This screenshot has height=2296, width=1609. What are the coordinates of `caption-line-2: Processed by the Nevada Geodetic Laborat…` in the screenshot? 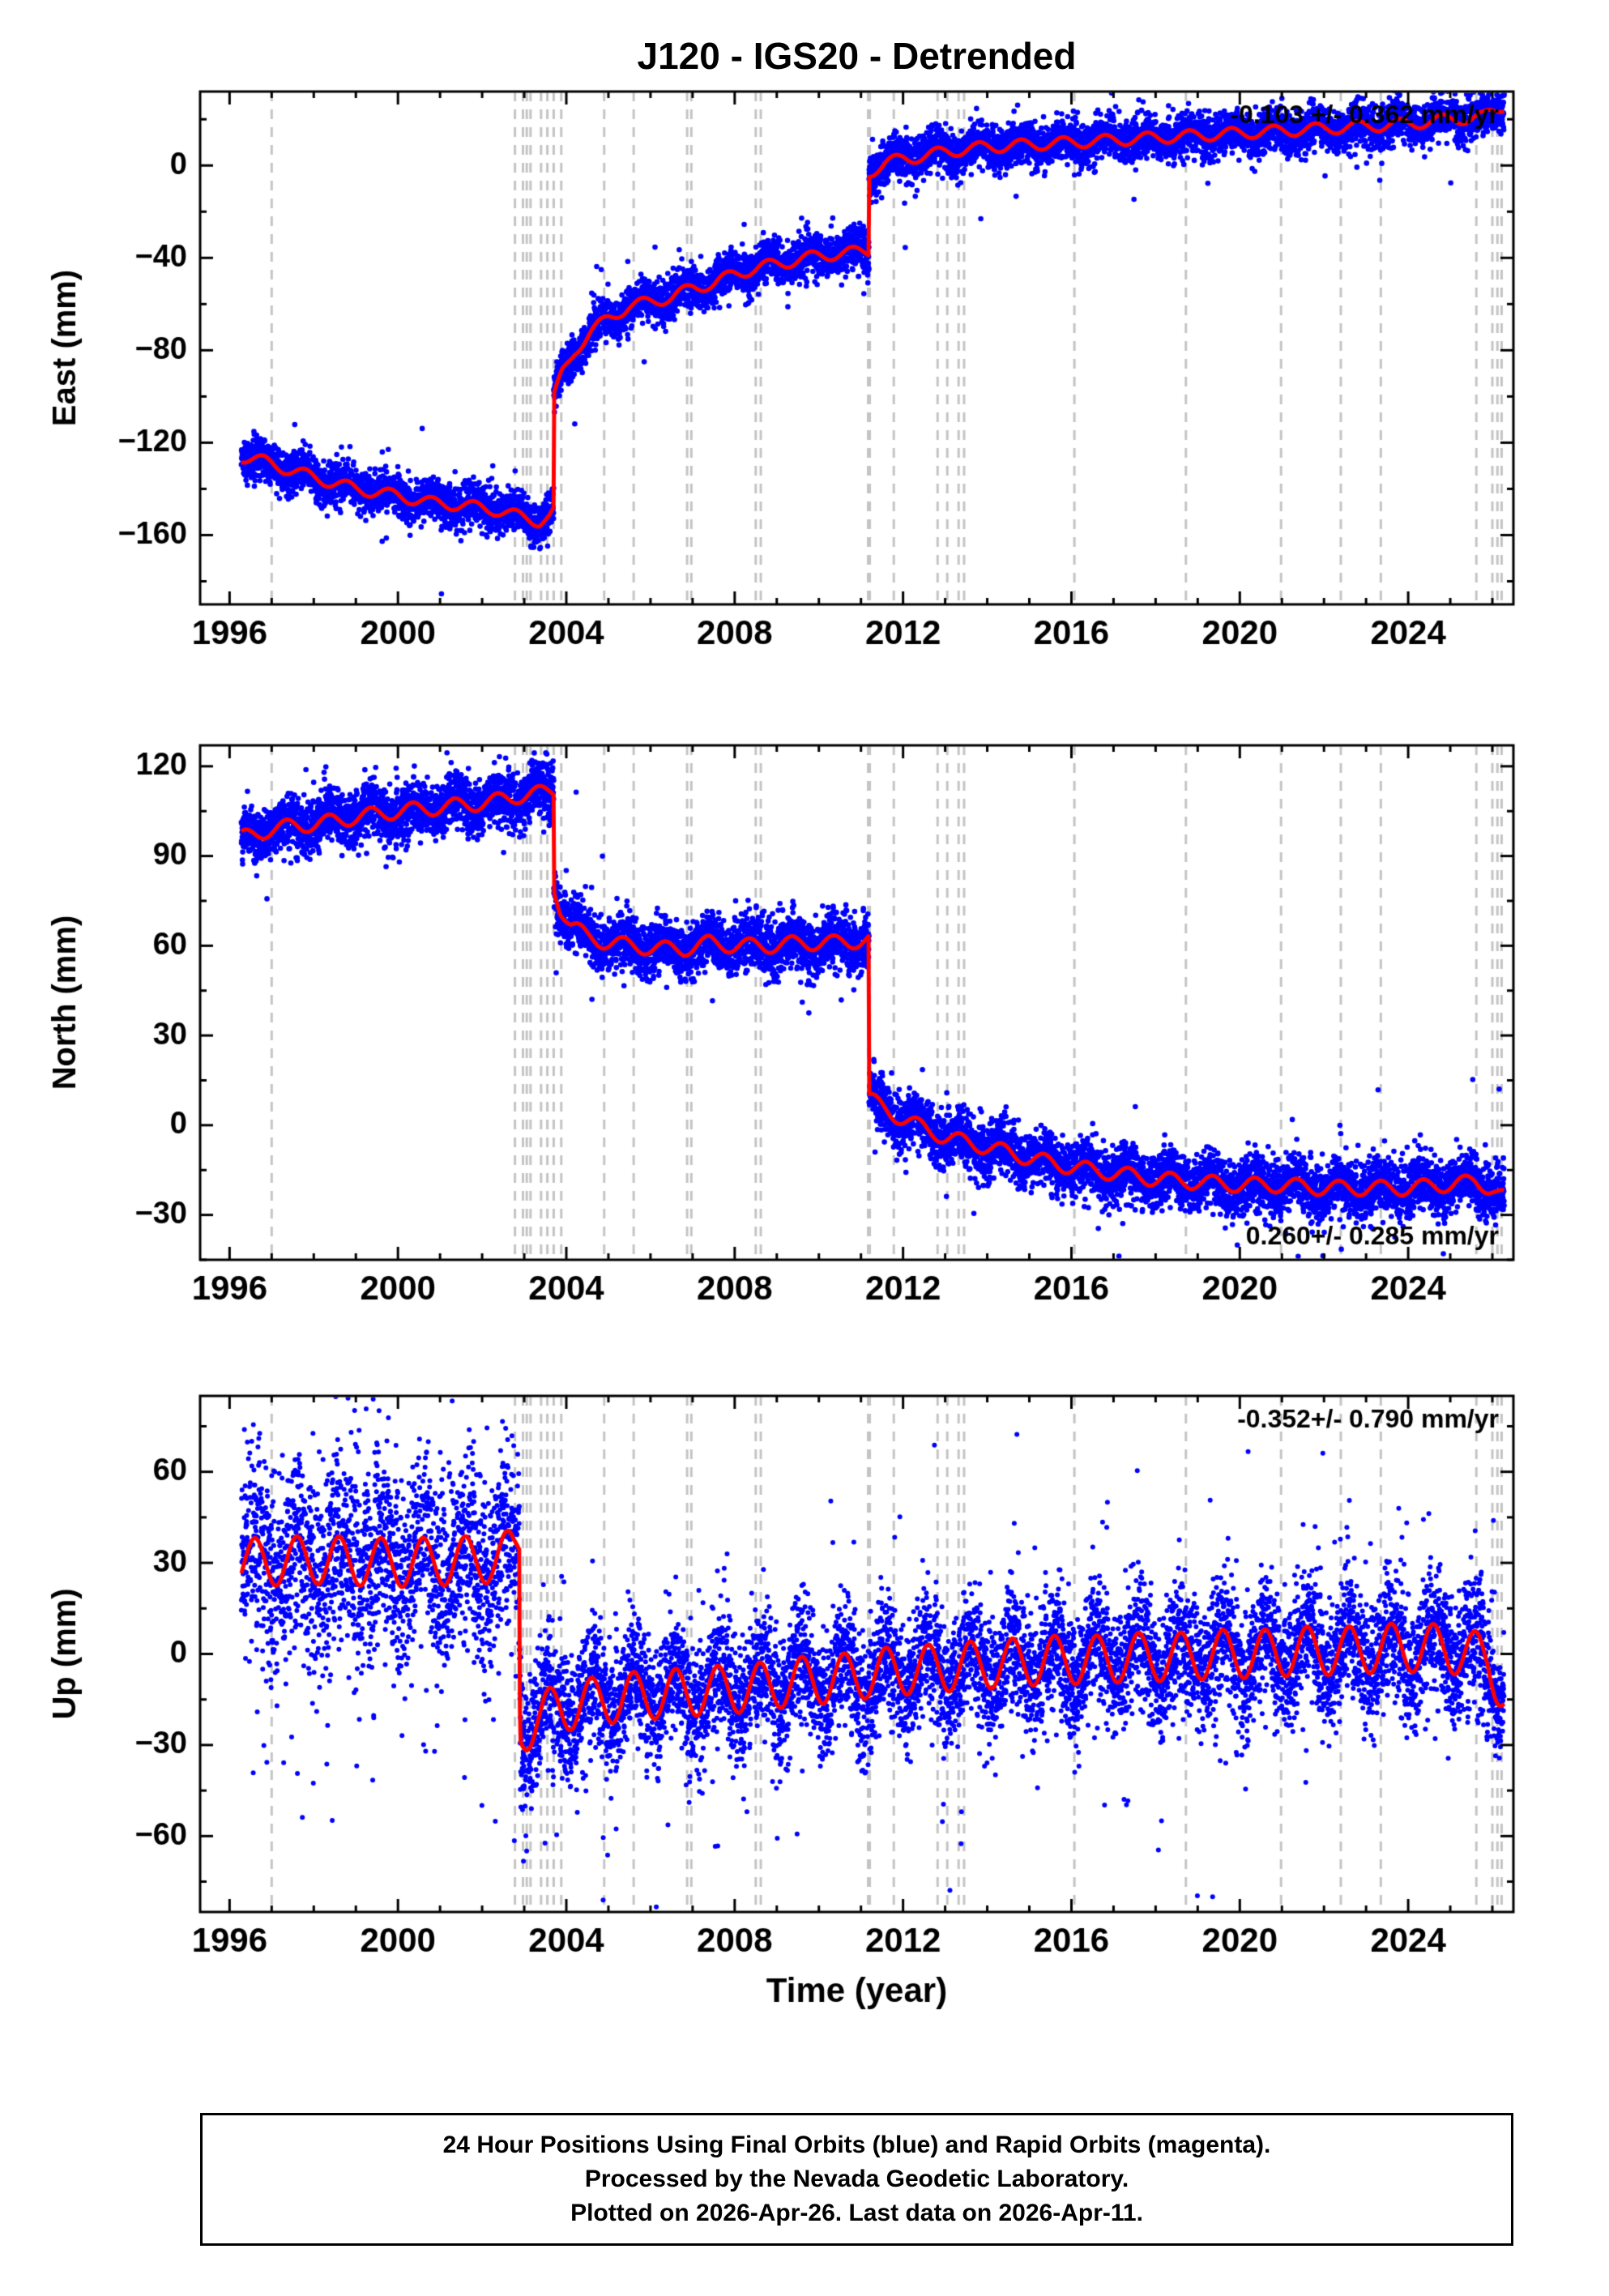 It's located at (856, 2179).